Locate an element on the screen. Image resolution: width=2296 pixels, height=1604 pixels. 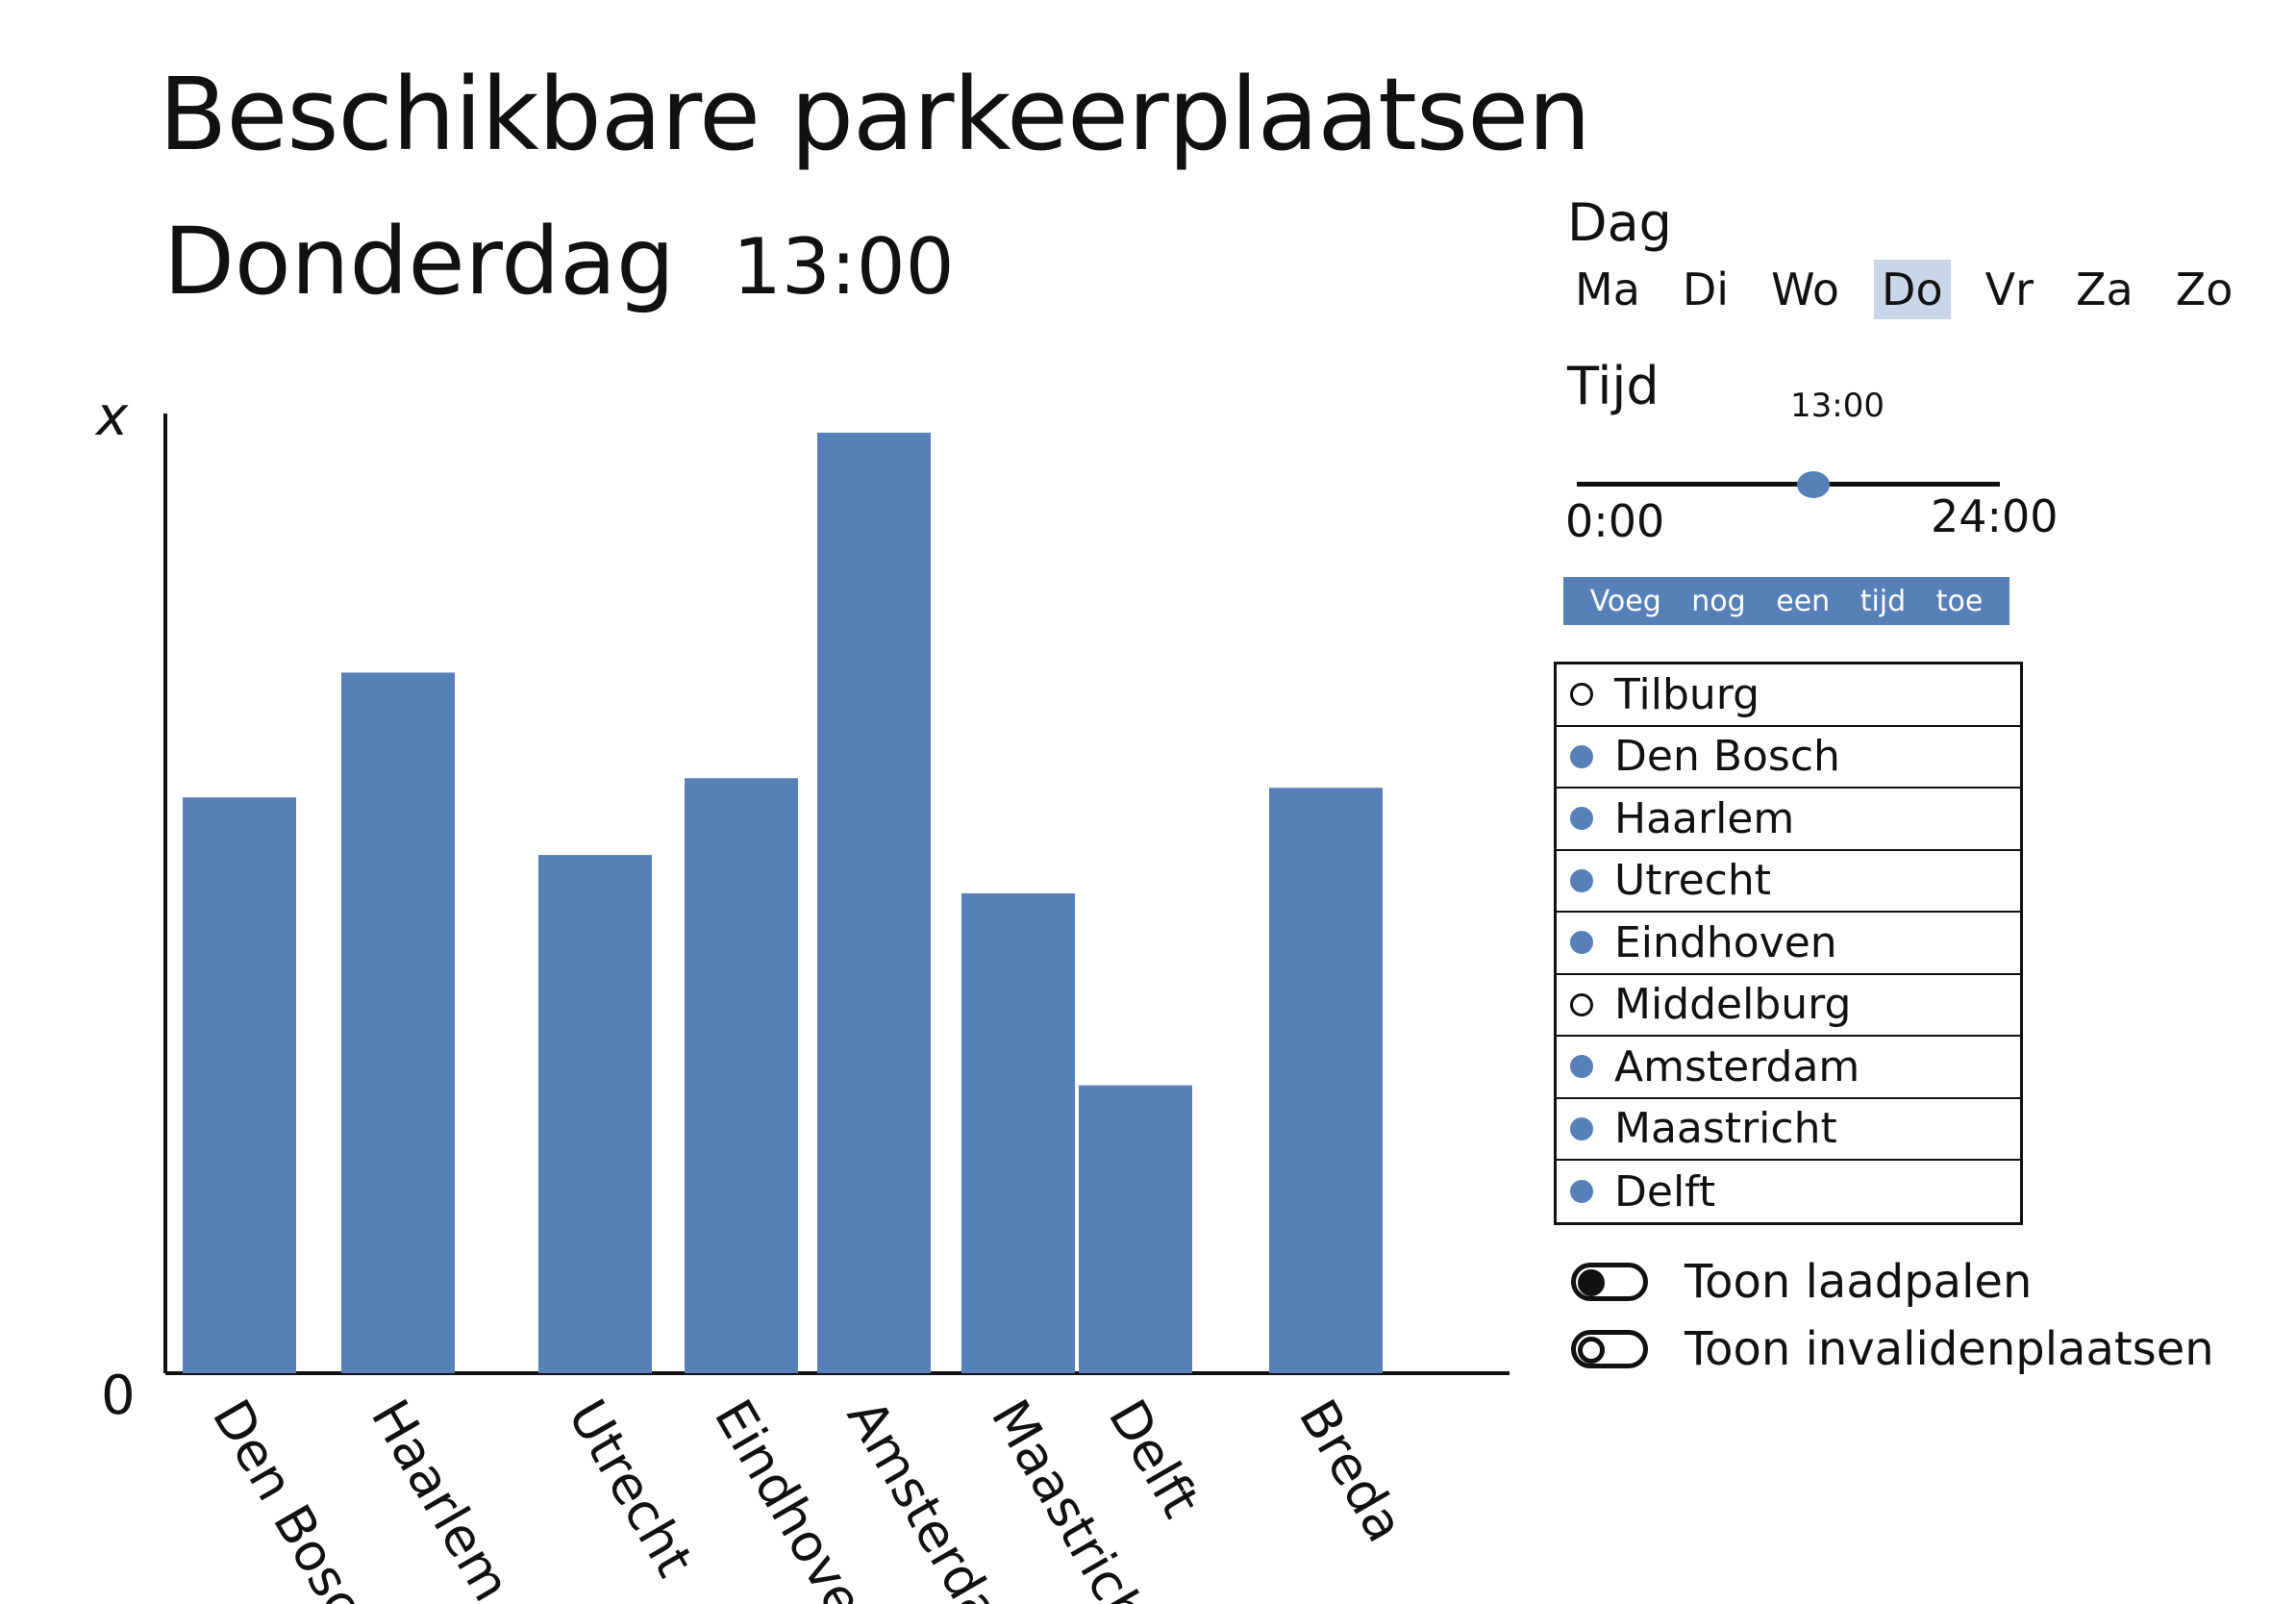
bar-breda is located at coordinates (1326, 1080).